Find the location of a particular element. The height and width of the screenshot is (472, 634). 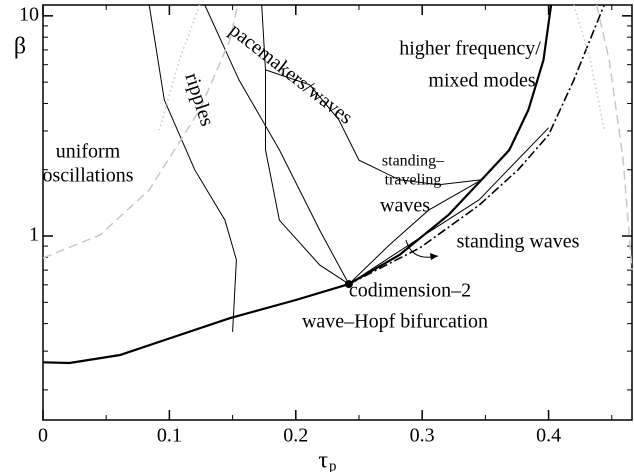

x-axis-label-sub: p is located at coordinates (333, 465).